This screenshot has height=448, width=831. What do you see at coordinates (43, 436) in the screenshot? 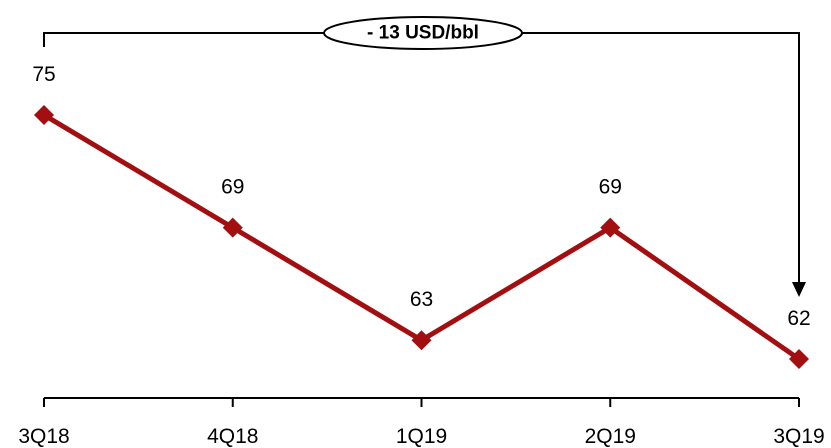
I see `x-tick-label-3Q18: 3Q18` at bounding box center [43, 436].